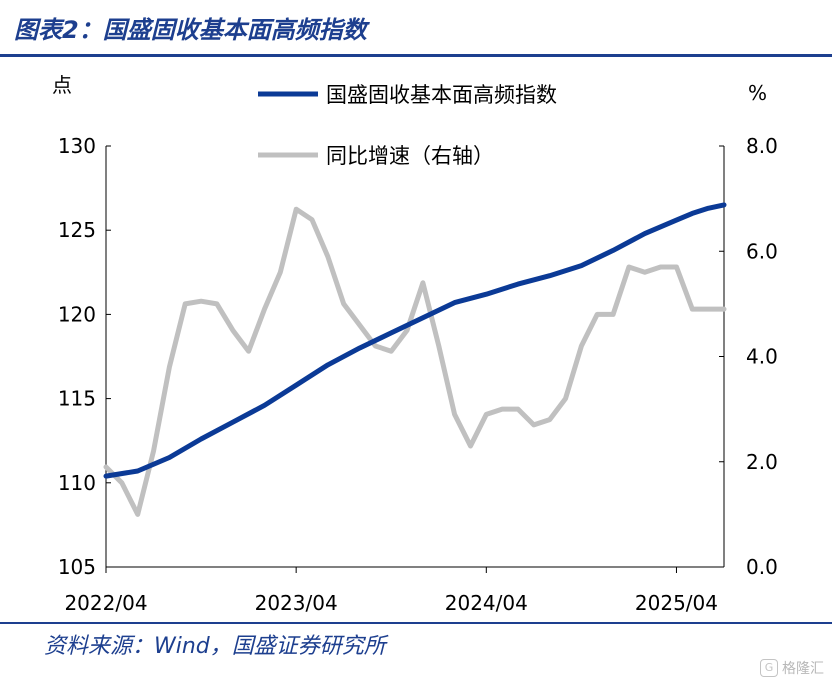  What do you see at coordinates (77, 230) in the screenshot?
I see `left-tick-label: 125` at bounding box center [77, 230].